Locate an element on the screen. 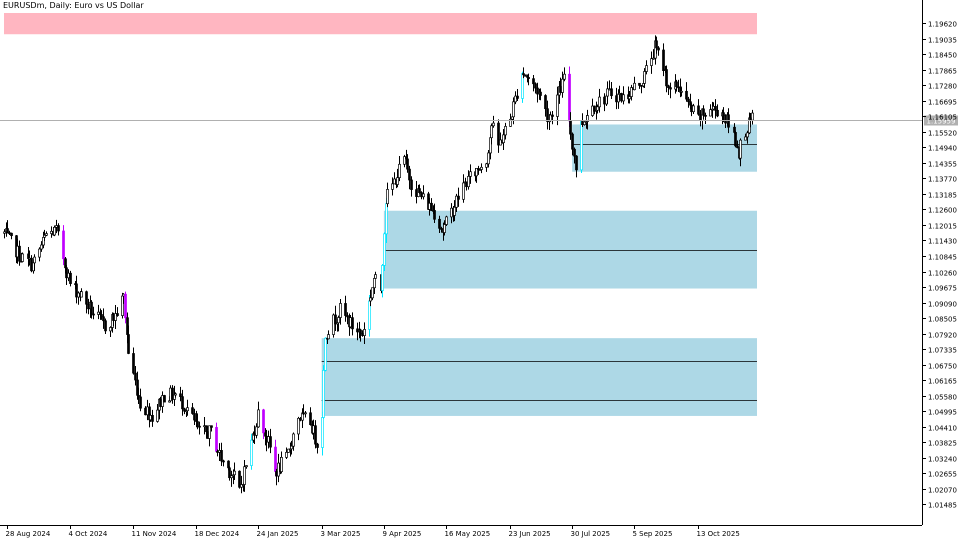 The height and width of the screenshot is (544, 960). y-tick-label: 1.09675 is located at coordinates (942, 289).